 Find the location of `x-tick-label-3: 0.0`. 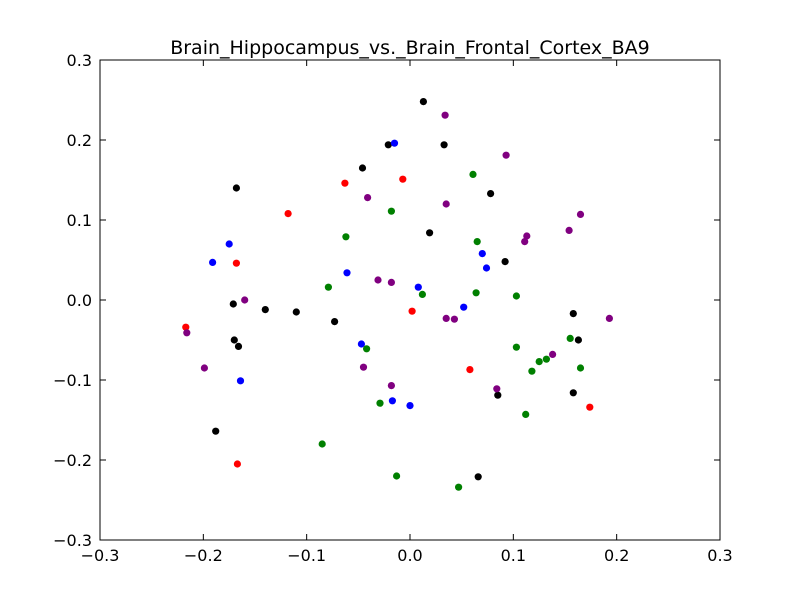

x-tick-label-3: 0.0 is located at coordinates (409, 555).